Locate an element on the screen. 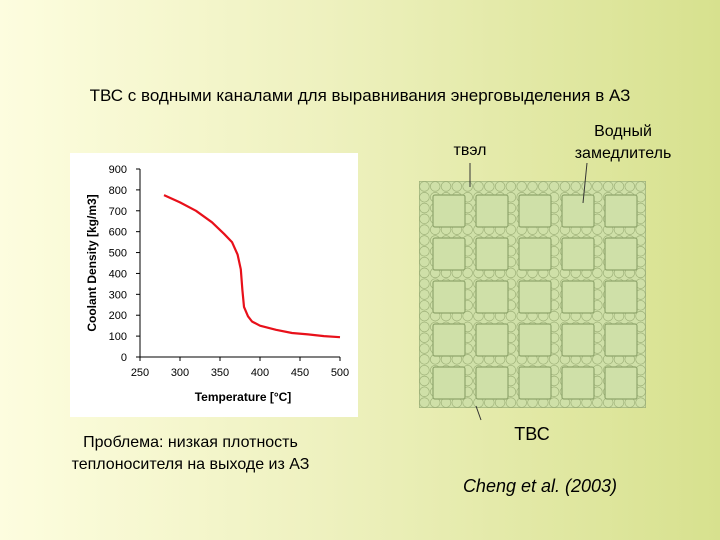 This screenshot has width=720, height=540. x-tick-label: 350 is located at coordinates (220, 373).